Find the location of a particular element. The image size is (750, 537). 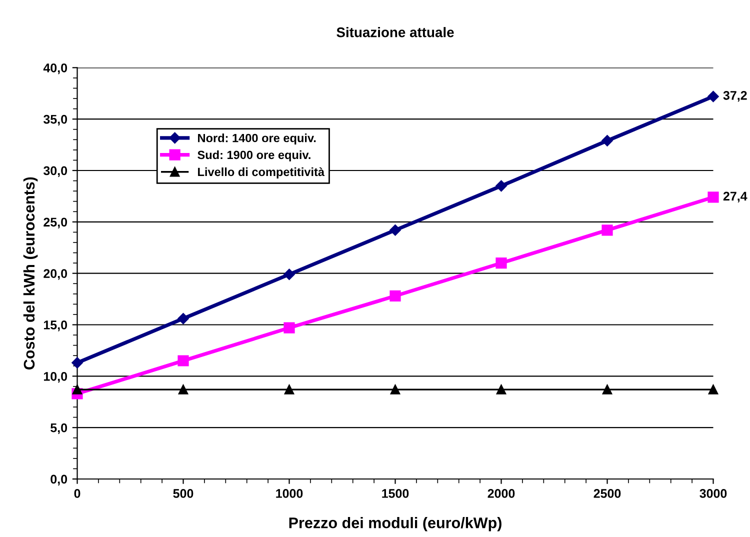

x-tick-label: 2500 is located at coordinates (607, 493).